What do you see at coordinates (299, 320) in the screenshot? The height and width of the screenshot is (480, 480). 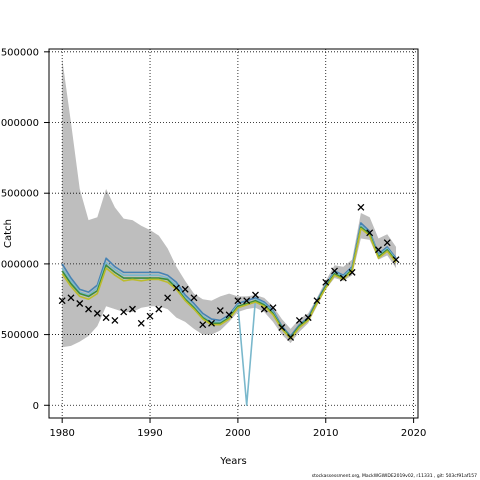 I see `observed-catch-marker-2007` at bounding box center [299, 320].